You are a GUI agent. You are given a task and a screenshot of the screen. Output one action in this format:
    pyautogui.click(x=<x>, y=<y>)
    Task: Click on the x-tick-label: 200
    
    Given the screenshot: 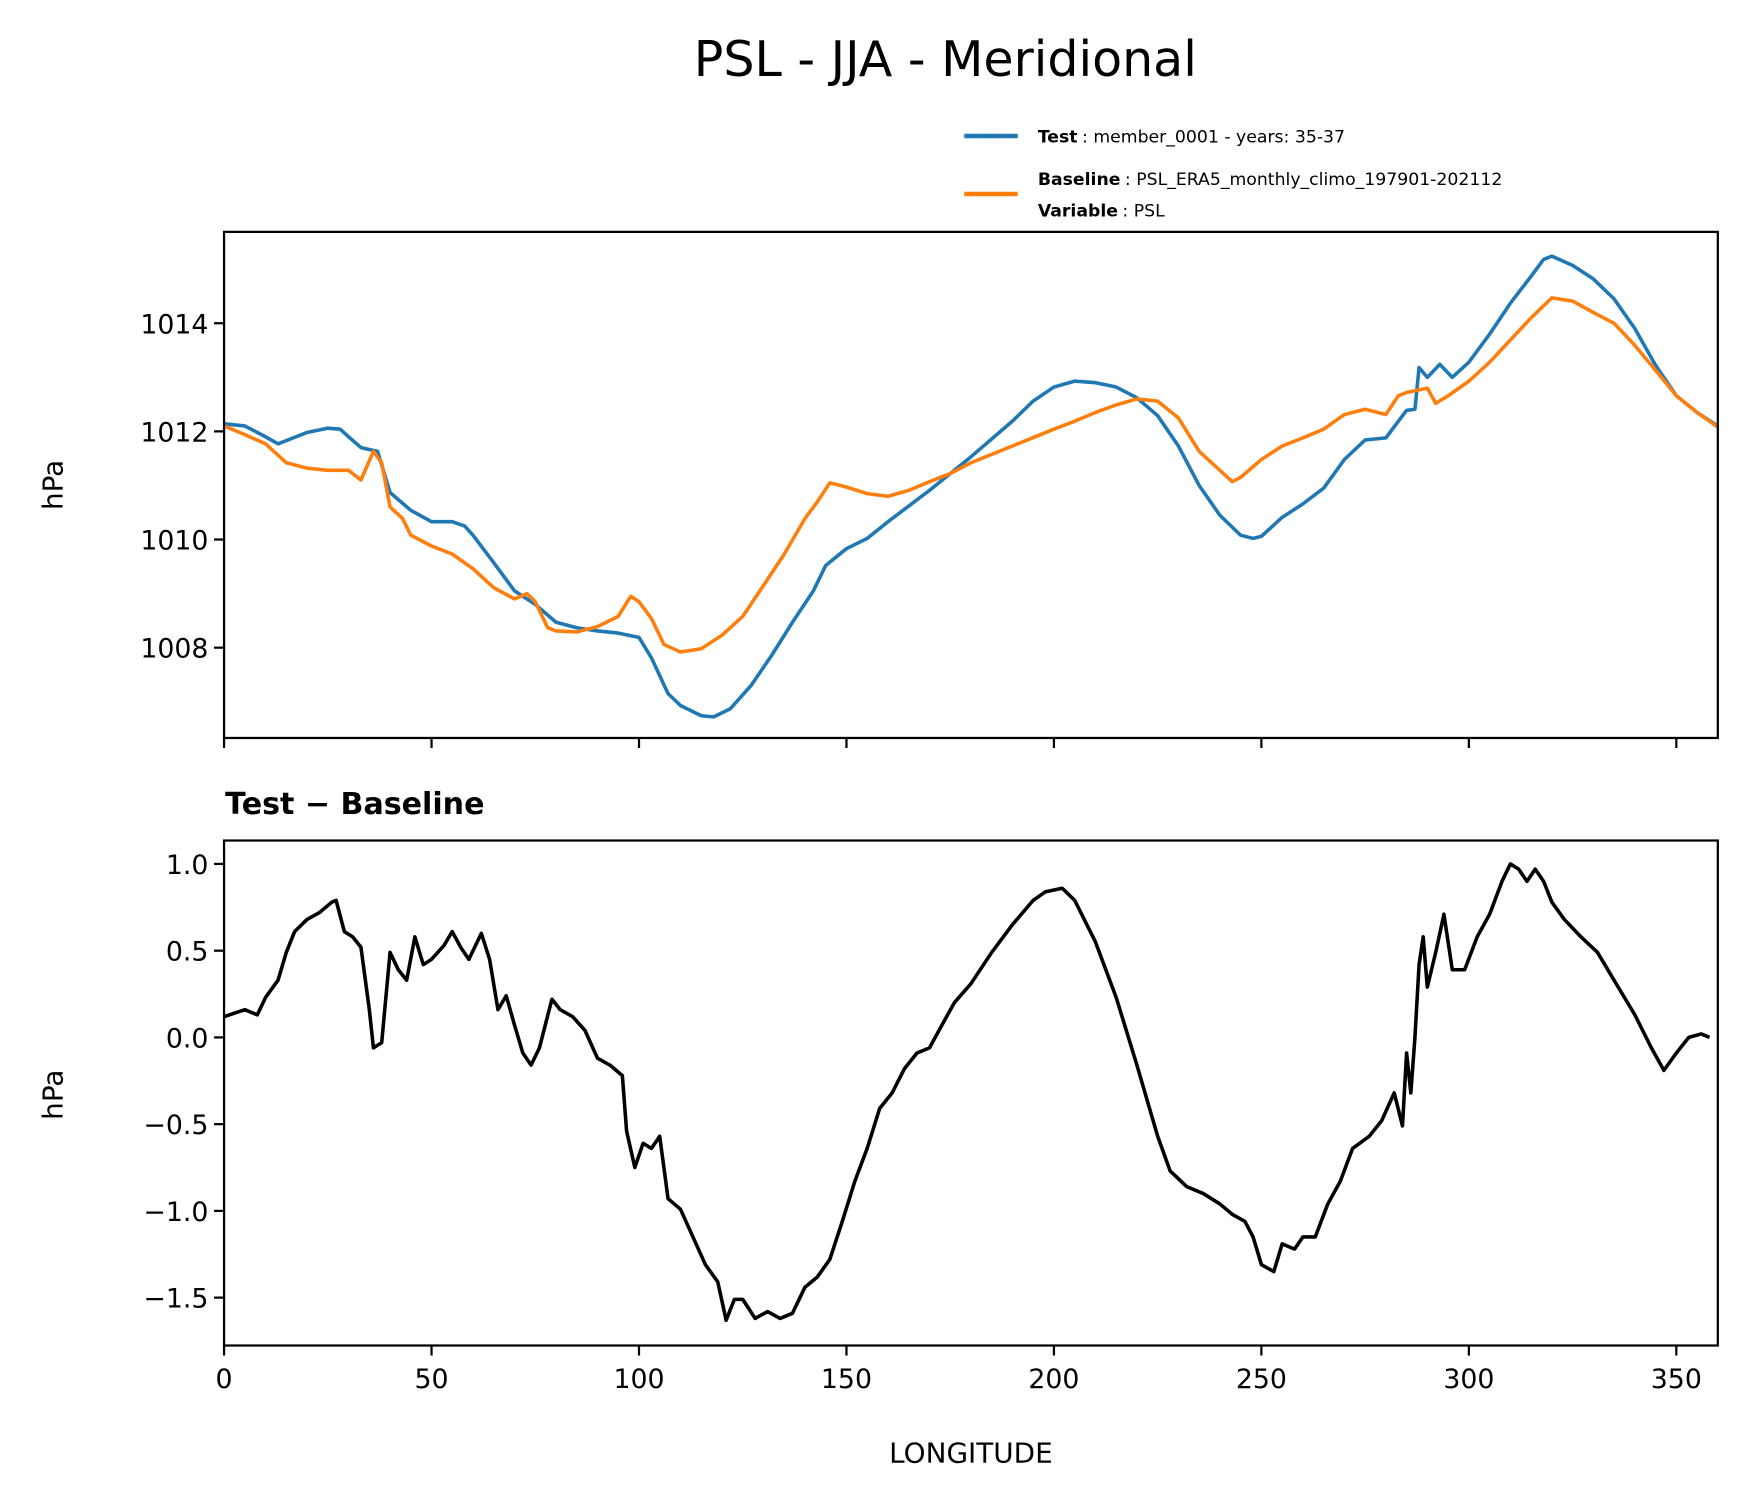 What is the action you would take?
    pyautogui.click(x=1053, y=1379)
    